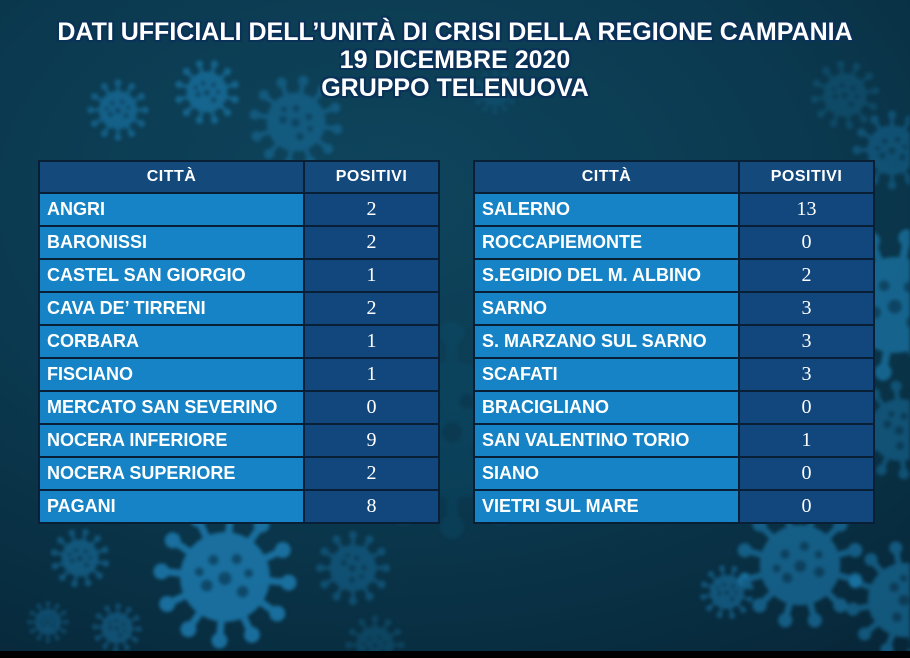  Describe the element at coordinates (606, 308) in the screenshot. I see `city-cell: SARNO` at that location.